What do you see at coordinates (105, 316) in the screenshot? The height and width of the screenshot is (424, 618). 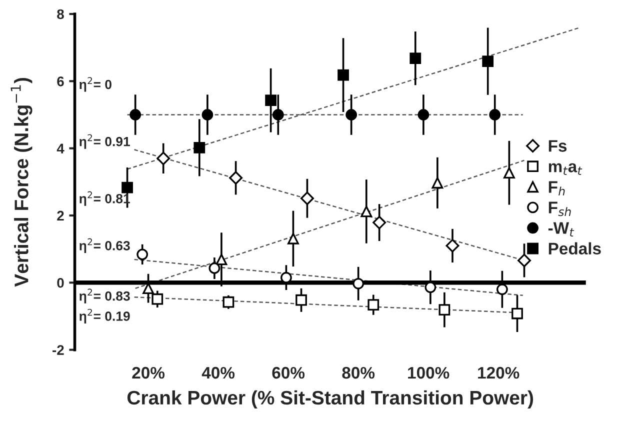 I see `annotation: η$^{2}$= 0.19` at bounding box center [105, 316].